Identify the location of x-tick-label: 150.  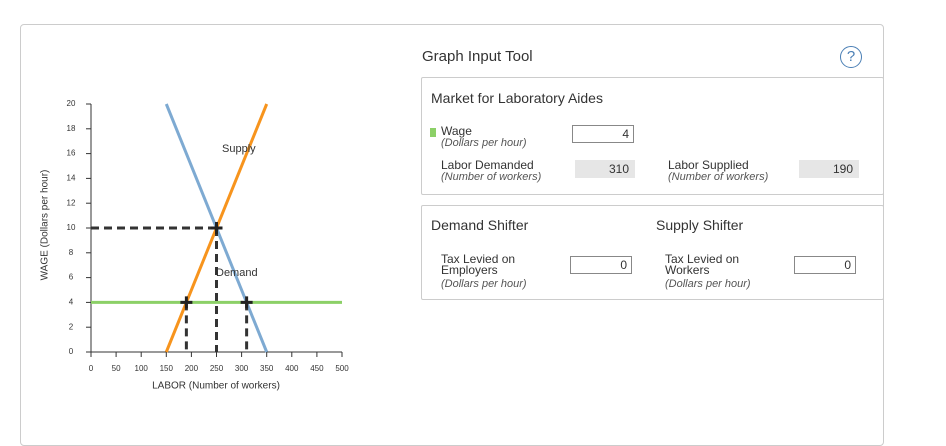
(167, 368).